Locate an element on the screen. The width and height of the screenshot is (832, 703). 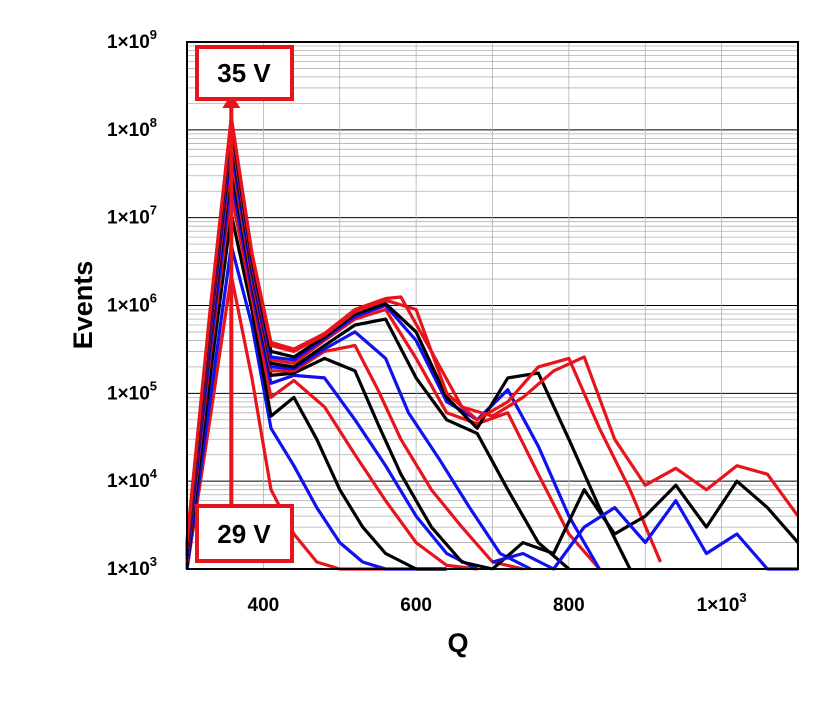
bottom-voltage-label: 29 V is located at coordinates (244, 534).